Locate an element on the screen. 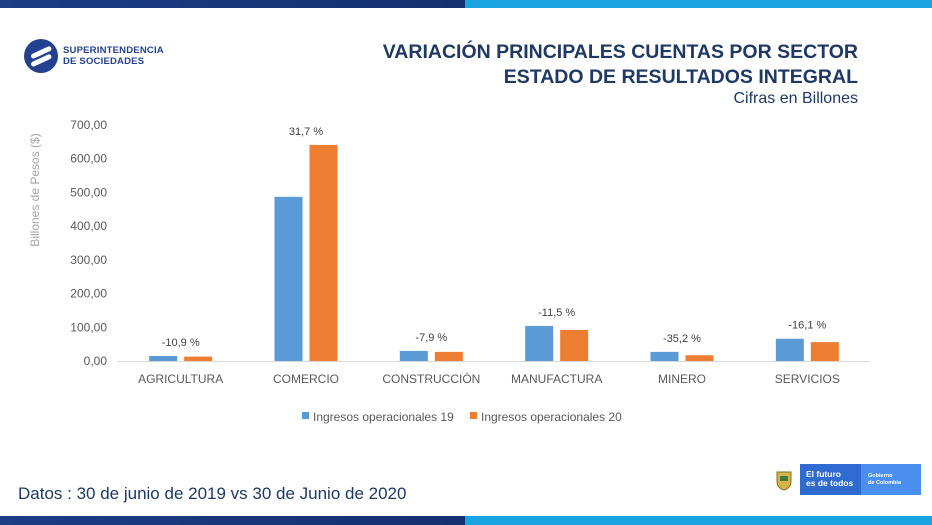 This screenshot has height=525, width=932. supersociedades-logo: SUPERINTENDENCIA DE SOCIEDADES is located at coordinates (94, 56).